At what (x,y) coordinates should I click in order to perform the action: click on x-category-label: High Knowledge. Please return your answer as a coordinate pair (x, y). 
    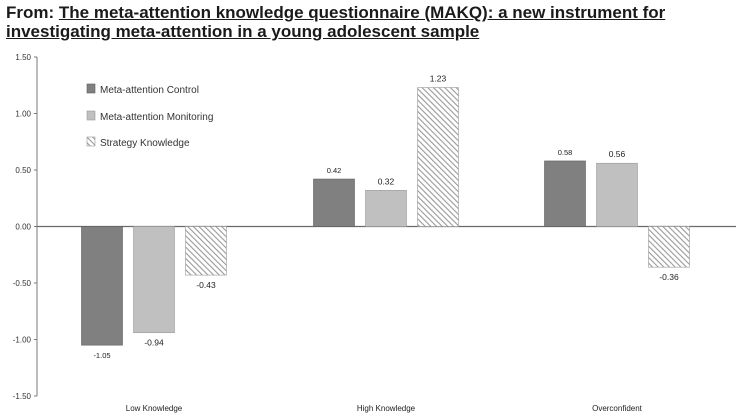
    Looking at the image, I should click on (386, 408).